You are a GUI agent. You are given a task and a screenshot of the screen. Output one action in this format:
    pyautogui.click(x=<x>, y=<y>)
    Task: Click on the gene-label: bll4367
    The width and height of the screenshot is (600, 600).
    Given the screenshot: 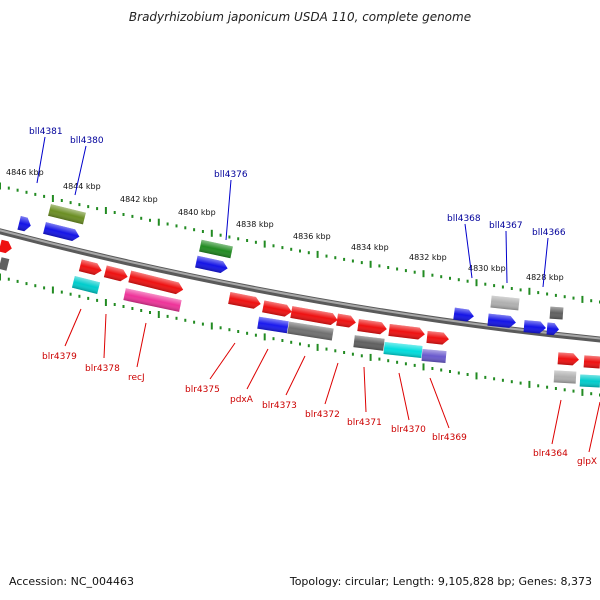 What is the action you would take?
    pyautogui.click(x=506, y=226)
    